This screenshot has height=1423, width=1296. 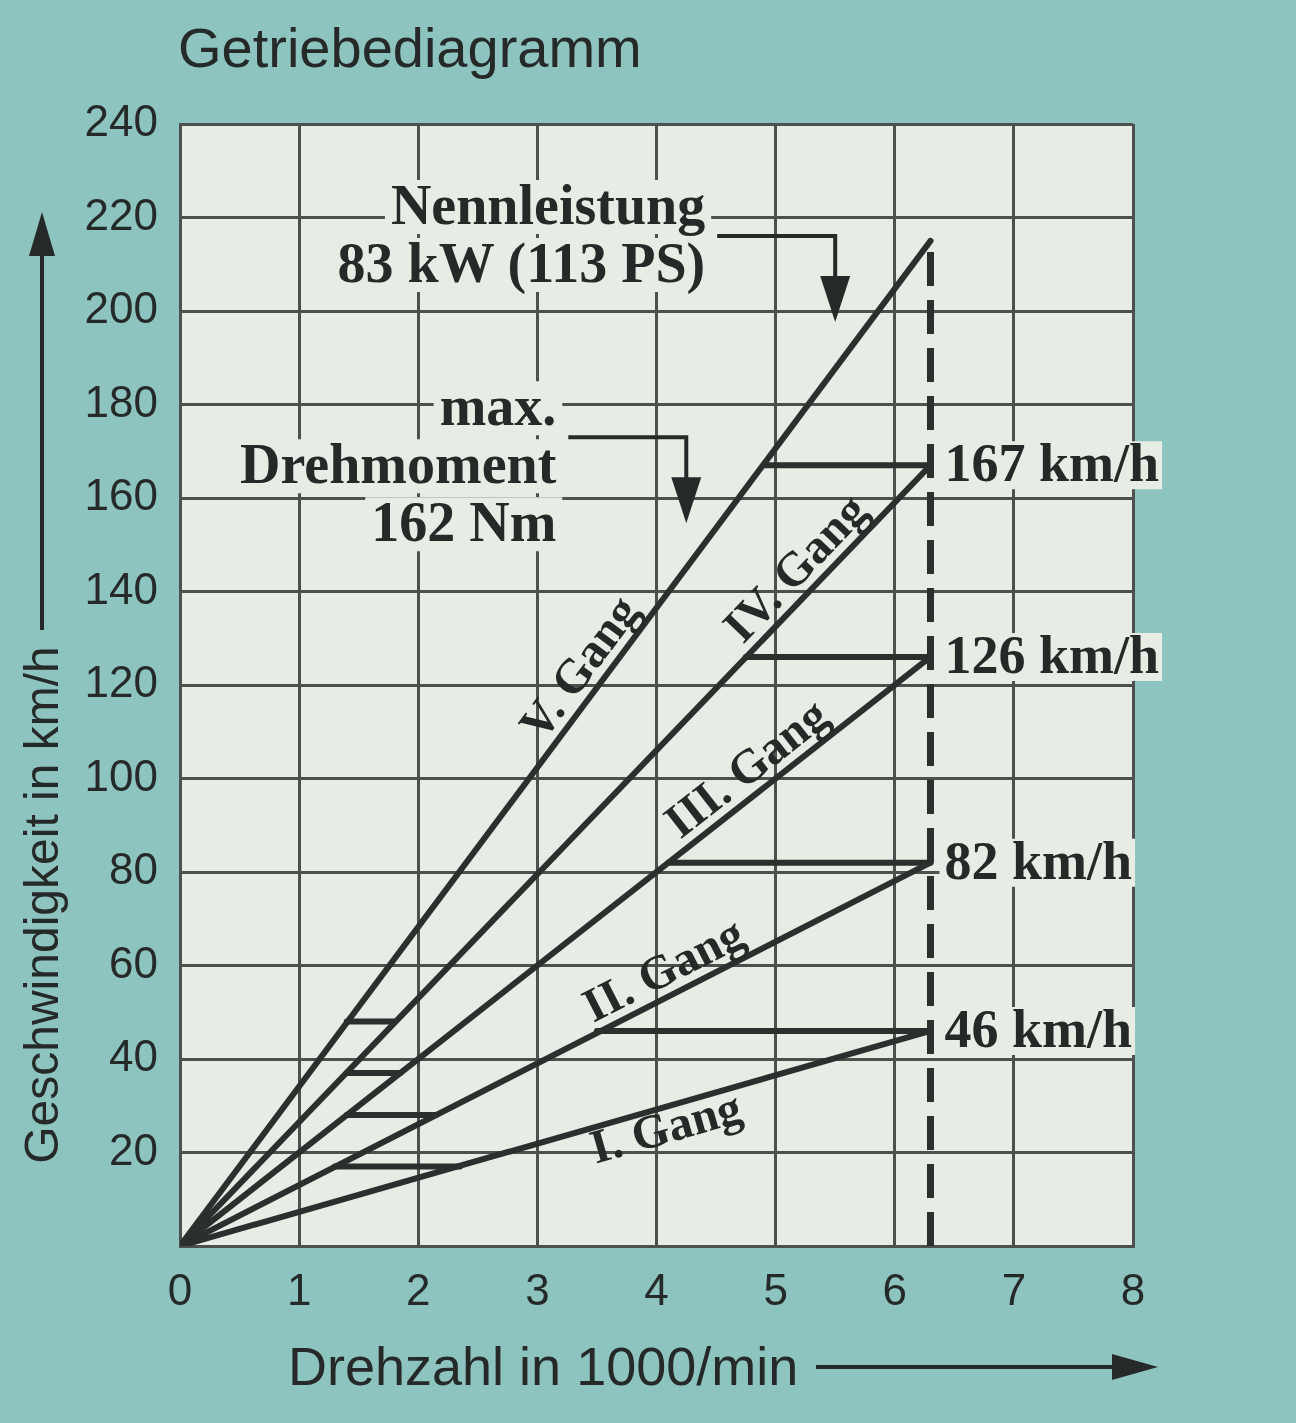 What do you see at coordinates (745, 767) in the screenshot?
I see `text: III. Gang` at bounding box center [745, 767].